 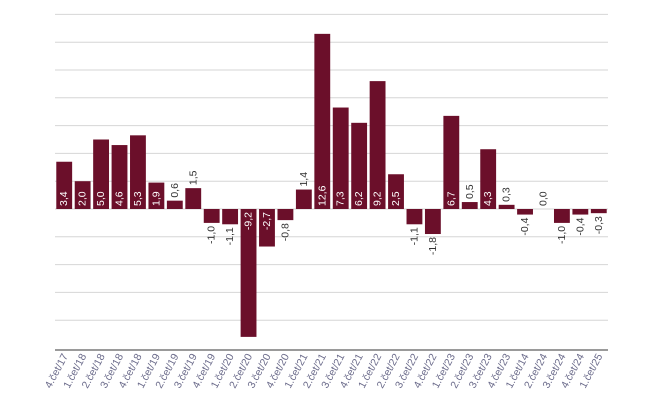 I want to click on data-label: 5,0, so click(x=101, y=198).